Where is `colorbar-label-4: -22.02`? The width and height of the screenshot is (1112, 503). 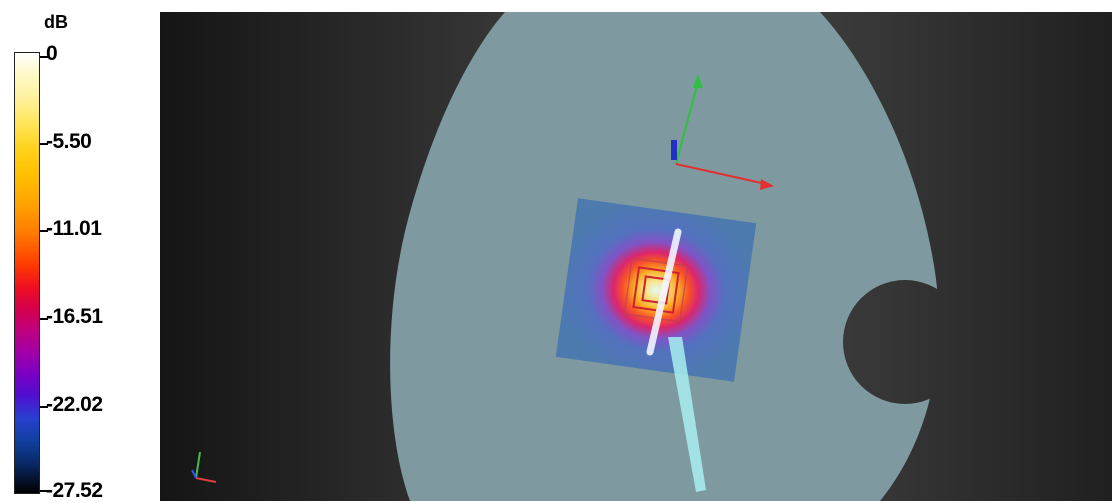
colorbar-label-4: -22.02 is located at coordinates (74, 404).